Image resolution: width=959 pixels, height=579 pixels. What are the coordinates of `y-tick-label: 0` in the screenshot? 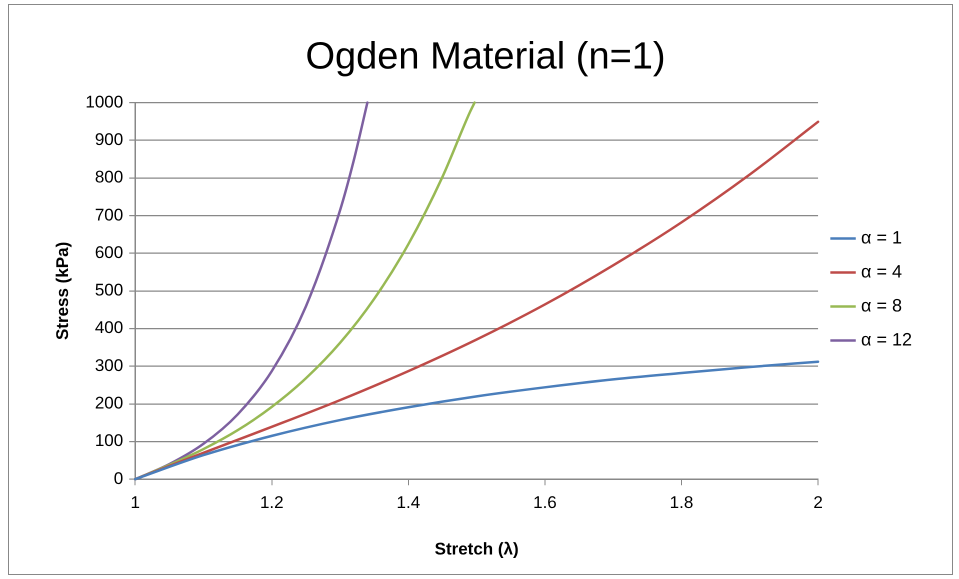 It's located at (119, 478).